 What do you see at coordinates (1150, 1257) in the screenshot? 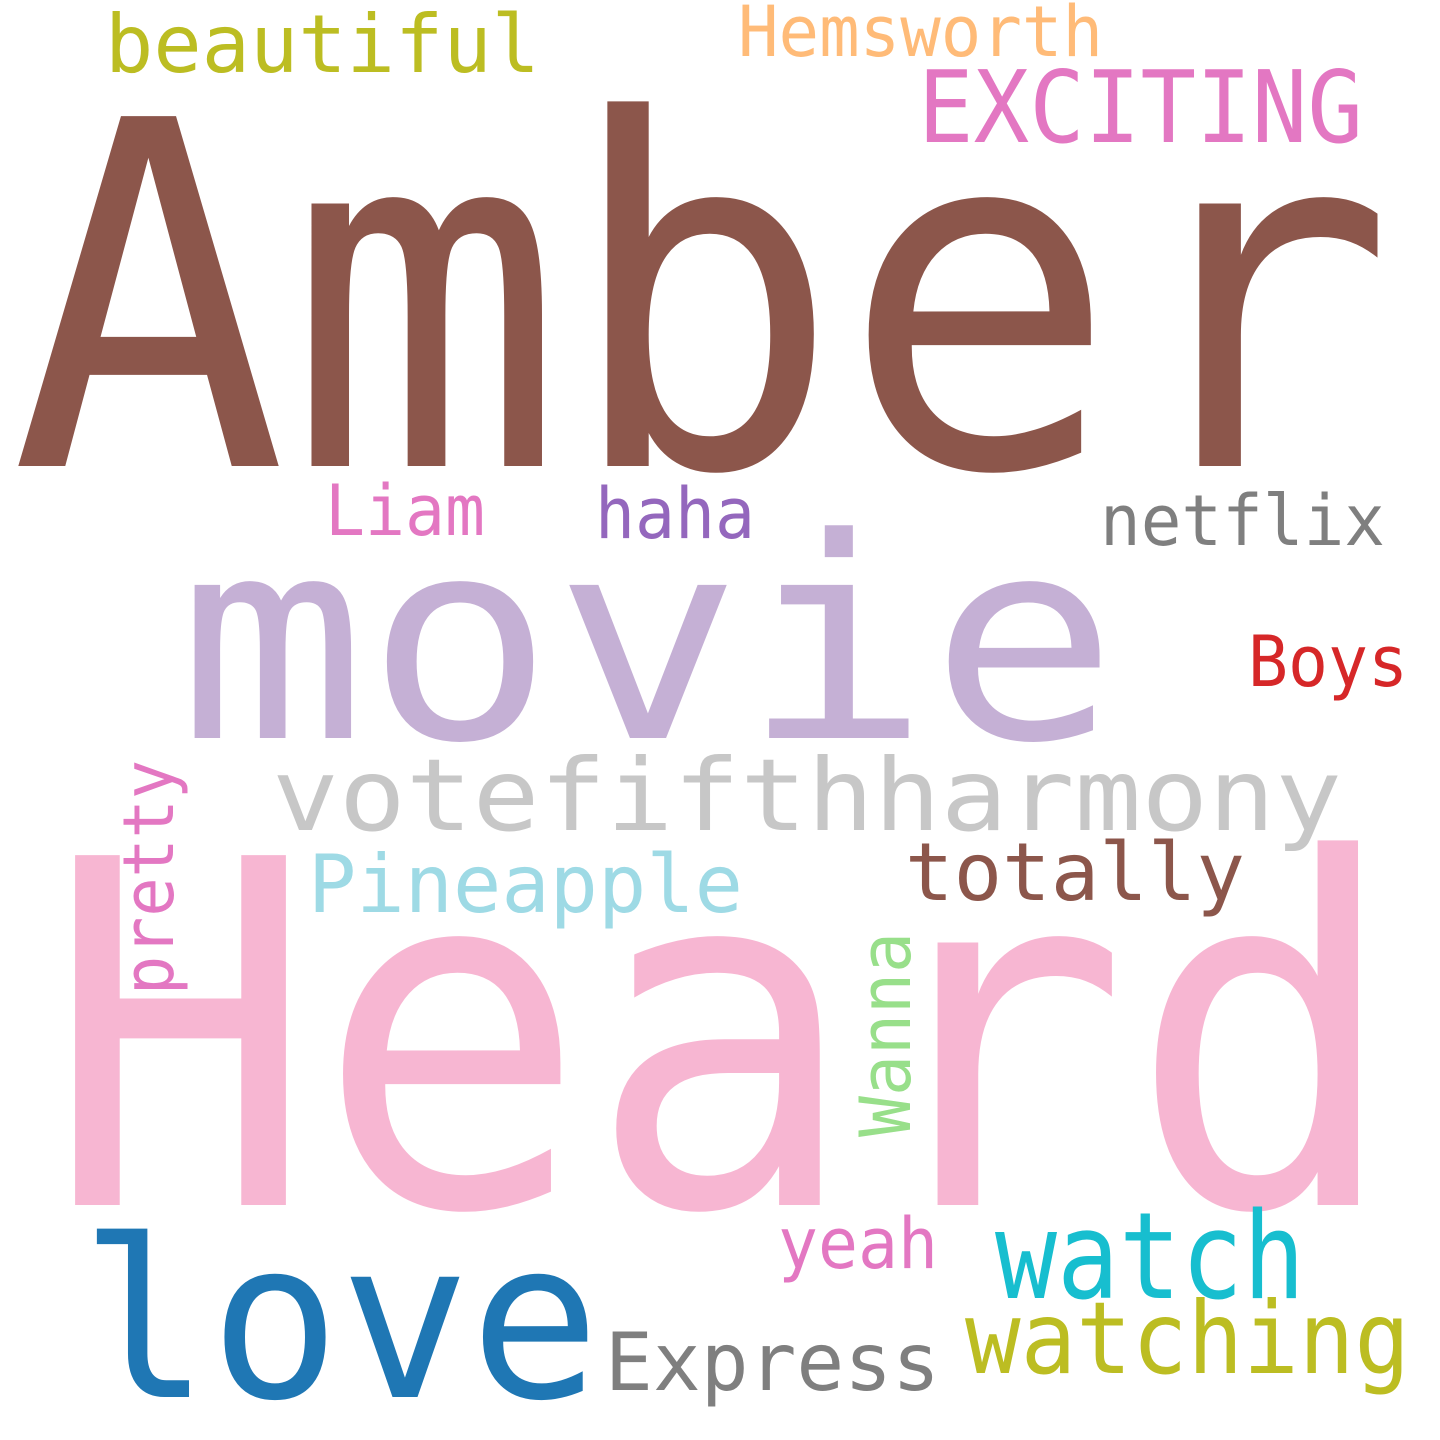
I see `word-watch: watch` at bounding box center [1150, 1257].